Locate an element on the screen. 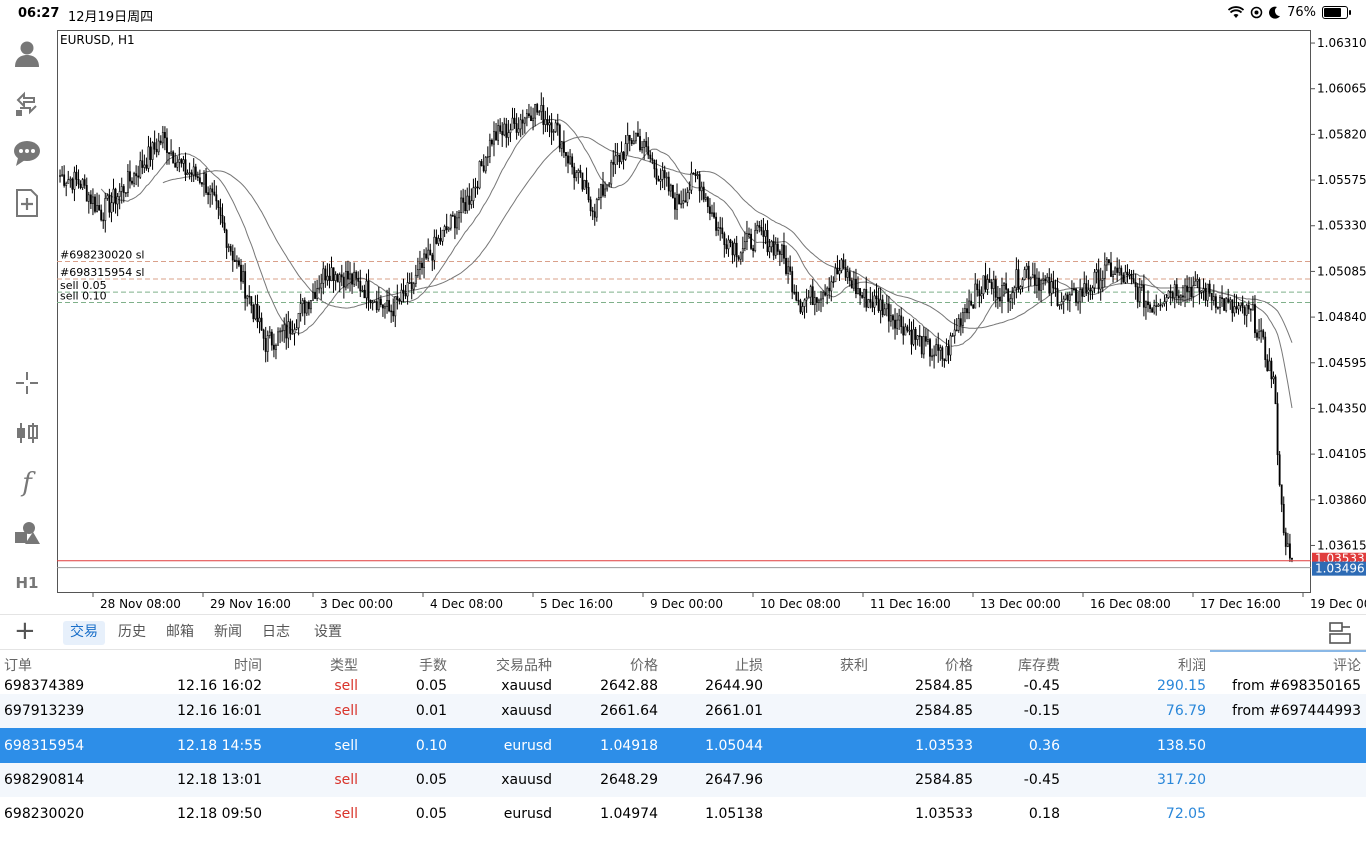 This screenshot has width=1366, height=841. header-time: 时间 is located at coordinates (248, 666).